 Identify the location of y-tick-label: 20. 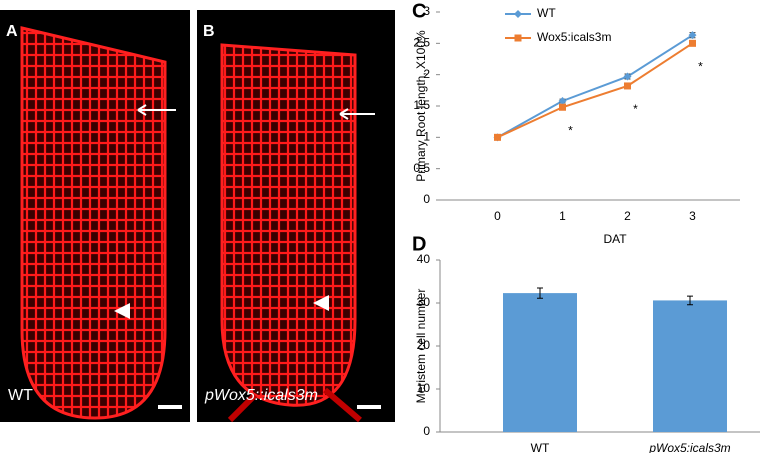
(424, 345).